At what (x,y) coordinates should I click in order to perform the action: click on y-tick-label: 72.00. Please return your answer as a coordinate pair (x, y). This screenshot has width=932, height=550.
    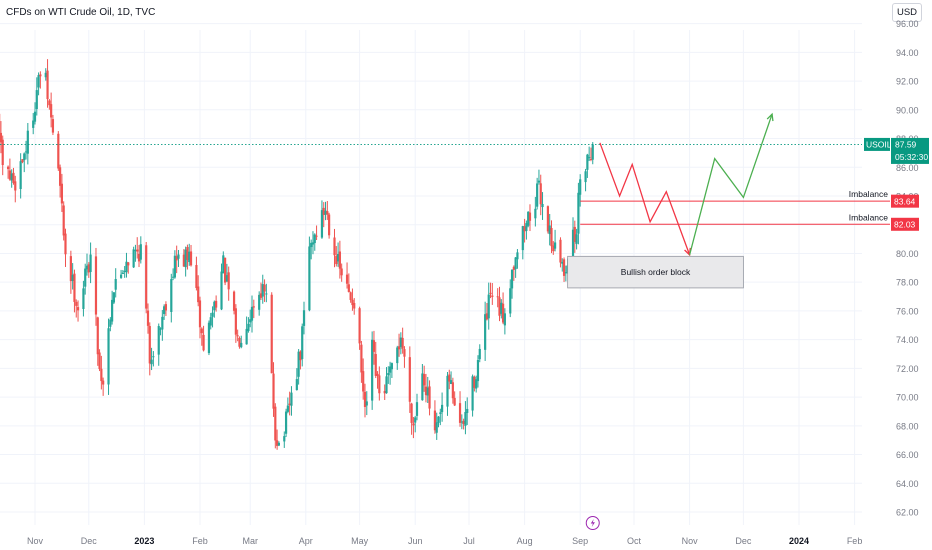
    Looking at the image, I should click on (907, 369).